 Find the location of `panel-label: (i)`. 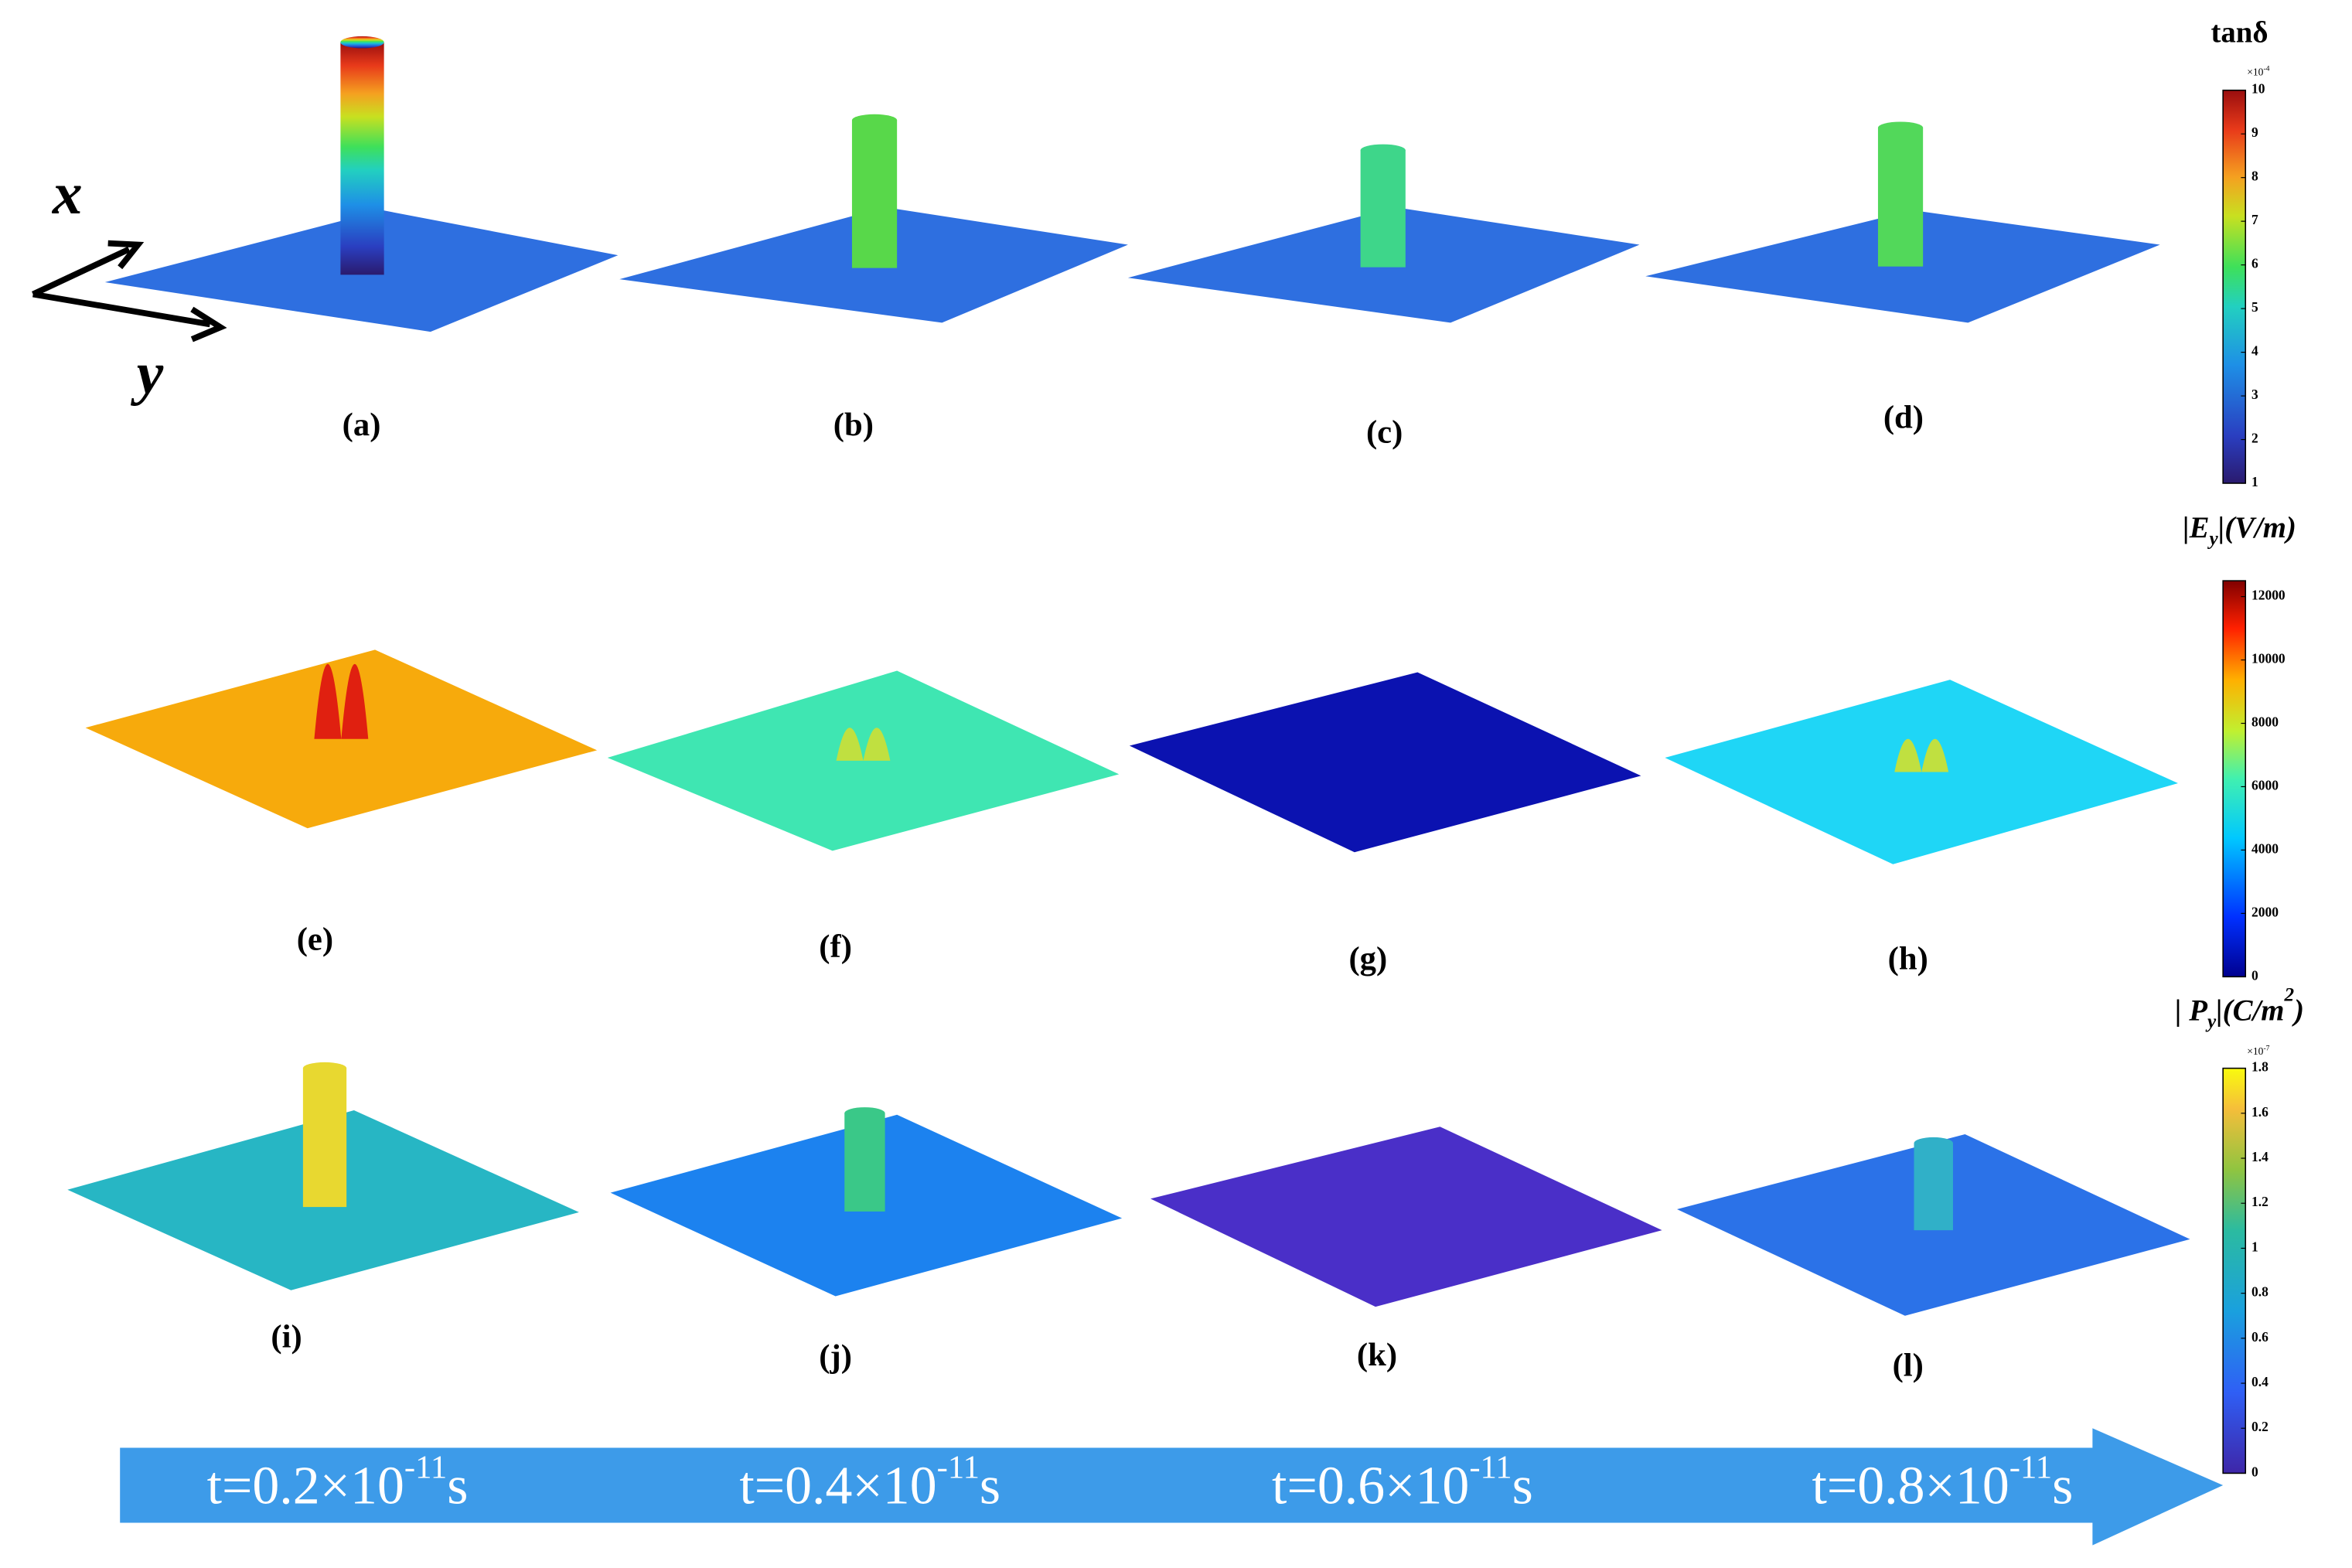

panel-label: (i) is located at coordinates (286, 1337).